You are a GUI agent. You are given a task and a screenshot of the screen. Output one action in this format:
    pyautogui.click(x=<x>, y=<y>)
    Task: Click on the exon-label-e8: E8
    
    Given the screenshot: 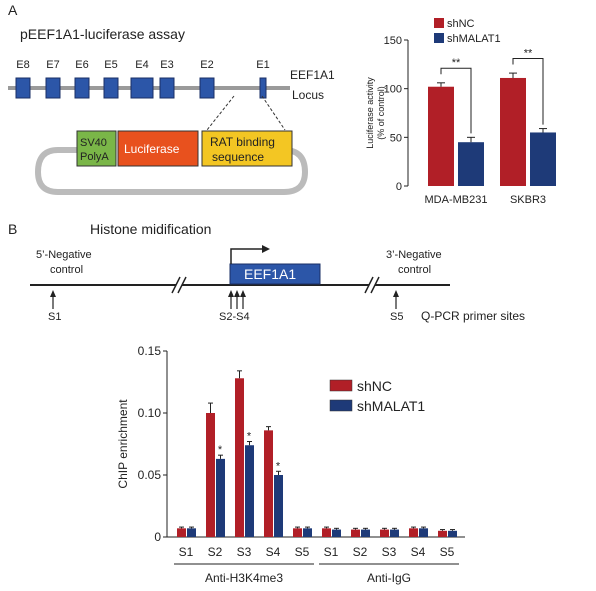 What is the action you would take?
    pyautogui.click(x=22, y=65)
    